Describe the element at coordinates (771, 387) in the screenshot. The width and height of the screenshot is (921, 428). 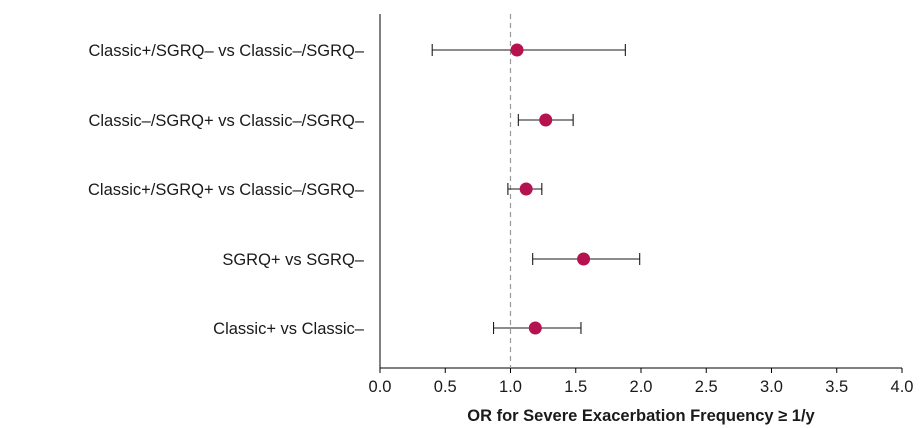
I see `x-tick-label: 3.0` at that location.